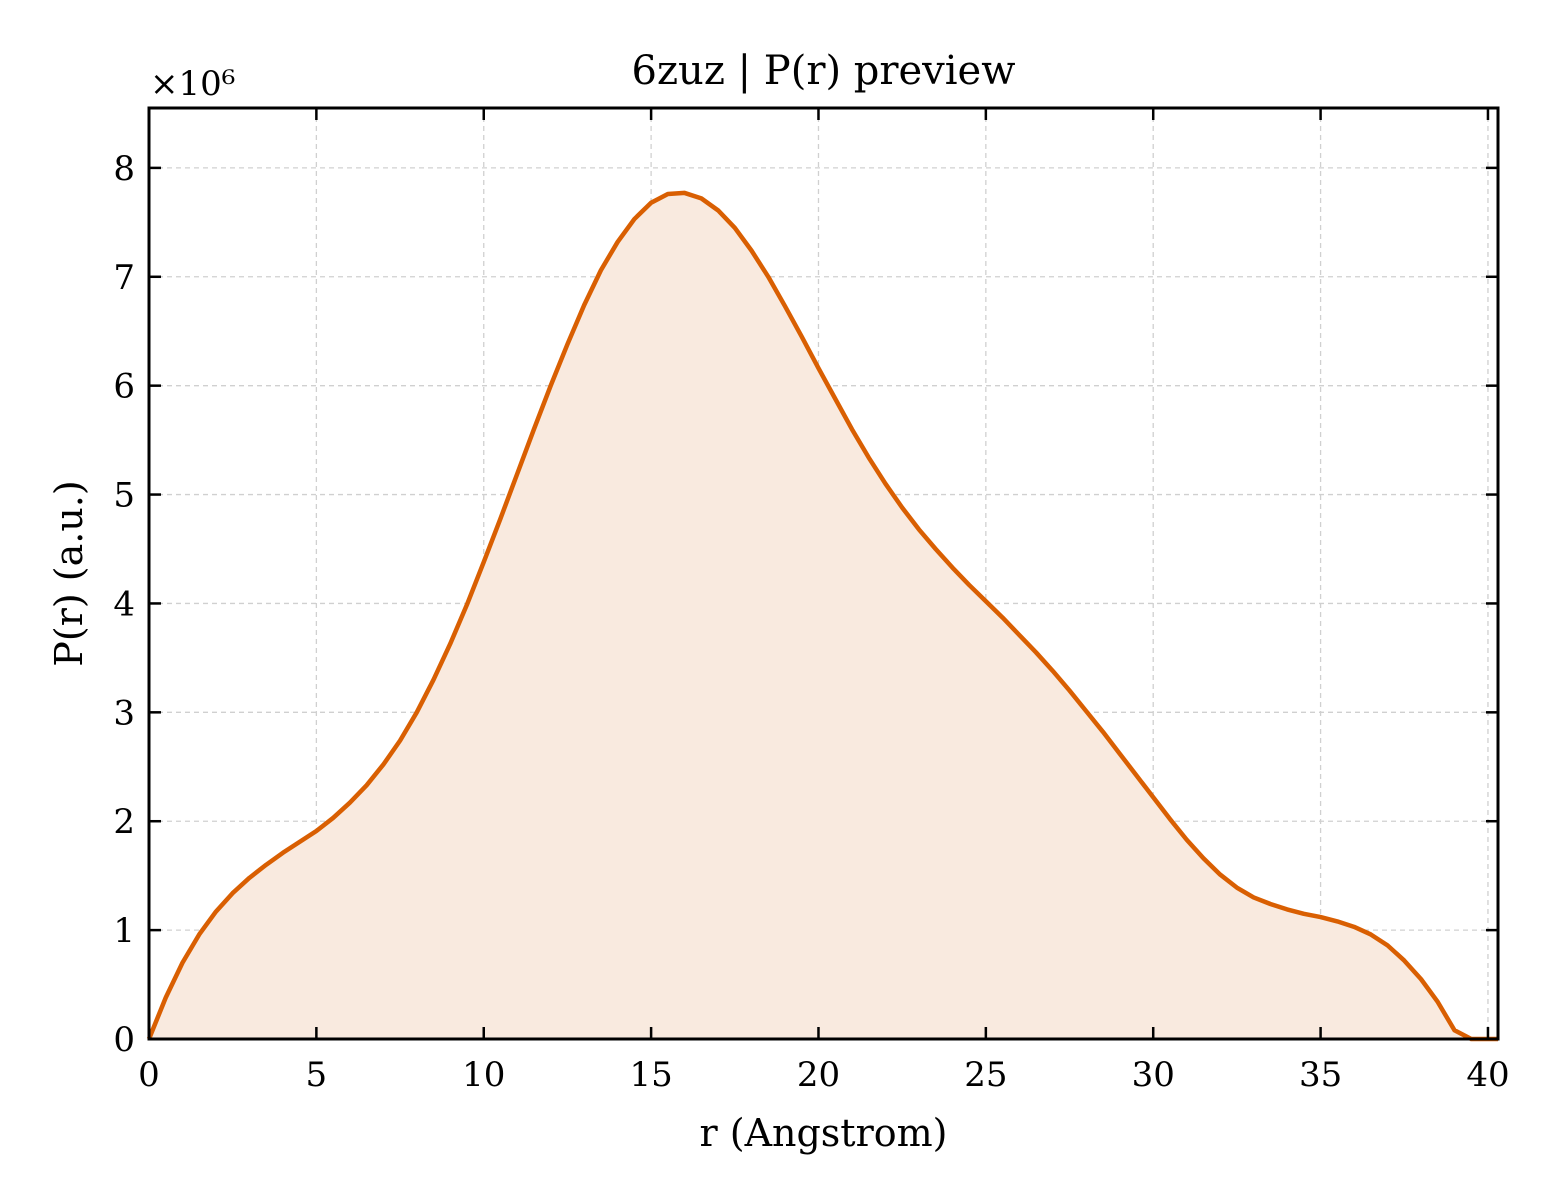 The image size is (1560, 1200). I want to click on x-axis-title: r (Angstrom), so click(824, 1133).